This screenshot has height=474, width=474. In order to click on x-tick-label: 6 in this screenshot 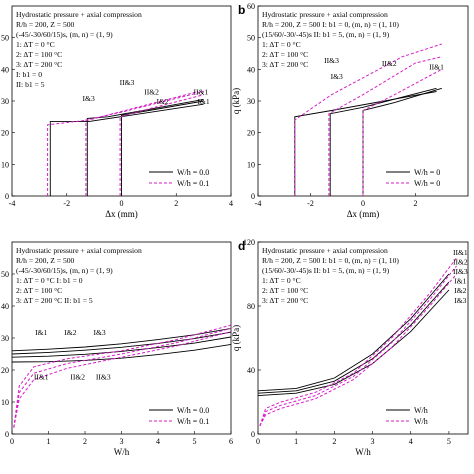, I will do `click(231, 441)`.